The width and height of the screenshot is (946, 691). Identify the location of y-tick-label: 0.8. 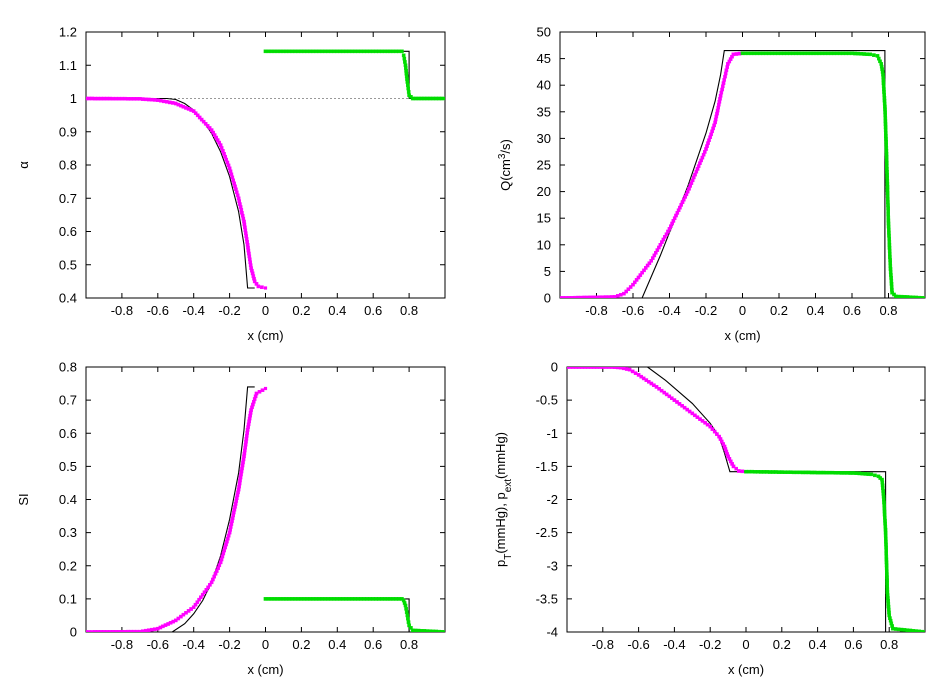
(68, 165).